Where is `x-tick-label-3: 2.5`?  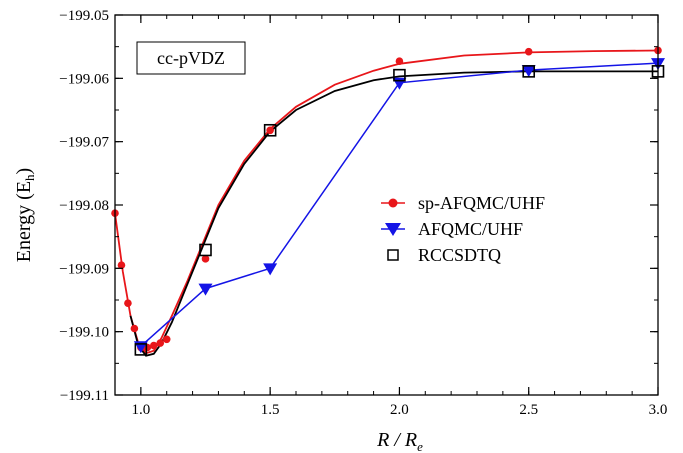 x-tick-label-3: 2.5 is located at coordinates (528, 410).